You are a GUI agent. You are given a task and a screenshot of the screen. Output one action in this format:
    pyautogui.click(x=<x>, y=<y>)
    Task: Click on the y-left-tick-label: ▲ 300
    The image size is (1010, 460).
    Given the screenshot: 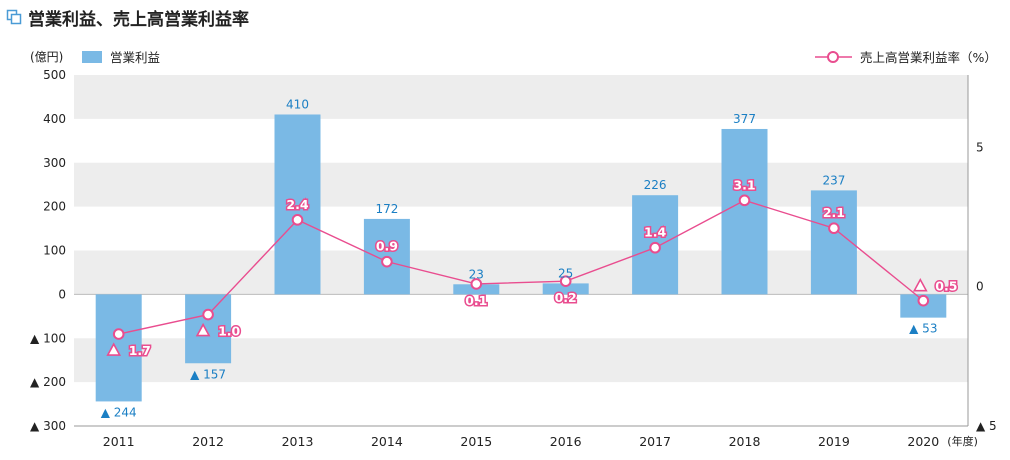 What is the action you would take?
    pyautogui.click(x=48, y=426)
    